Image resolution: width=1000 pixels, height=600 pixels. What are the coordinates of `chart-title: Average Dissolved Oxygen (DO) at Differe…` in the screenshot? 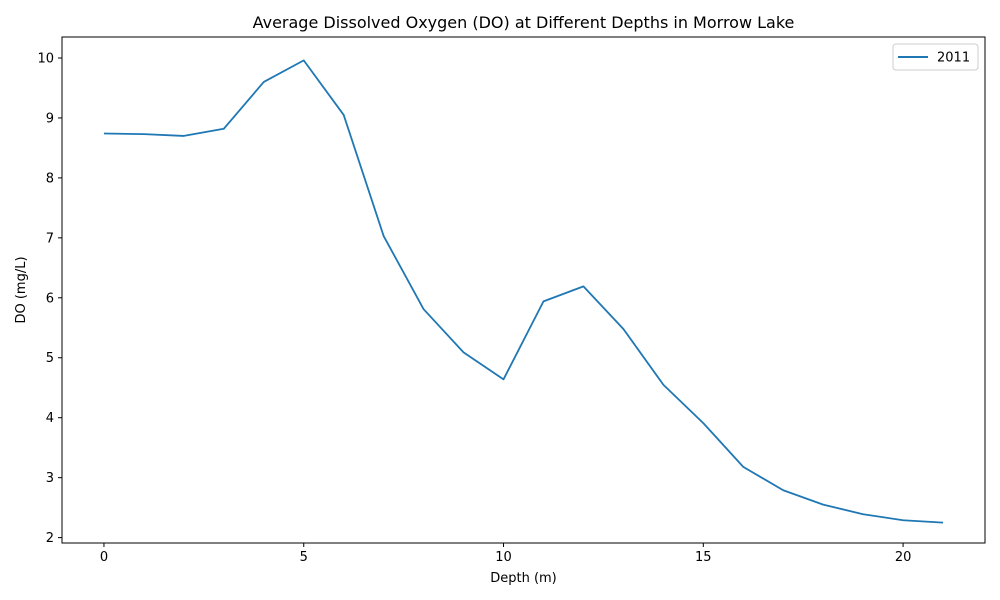 It's located at (524, 22).